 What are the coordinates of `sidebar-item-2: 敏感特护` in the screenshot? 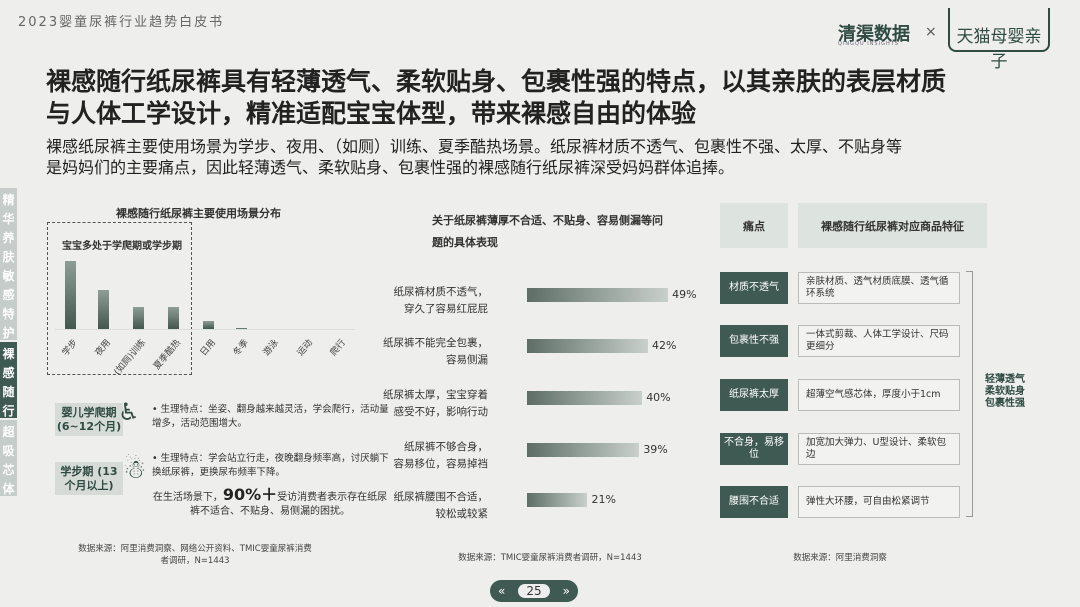 It's located at (8, 302).